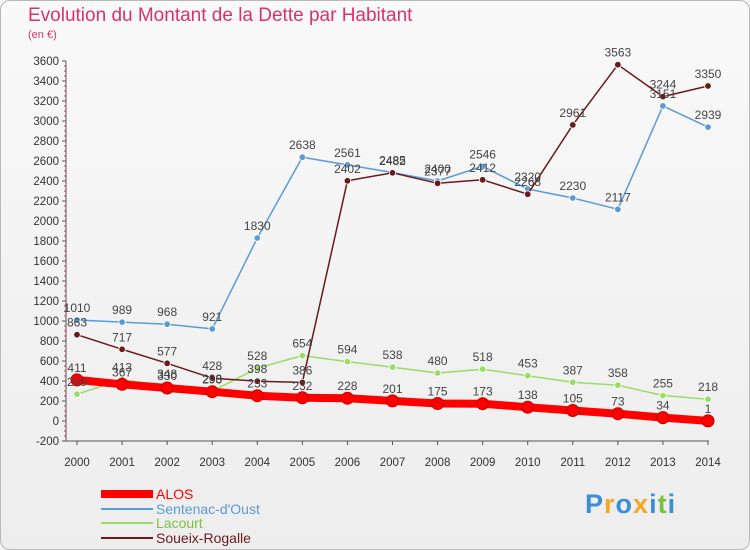 This screenshot has height=550, width=750. What do you see at coordinates (672, 504) in the screenshot?
I see `logo-letter: i` at bounding box center [672, 504].